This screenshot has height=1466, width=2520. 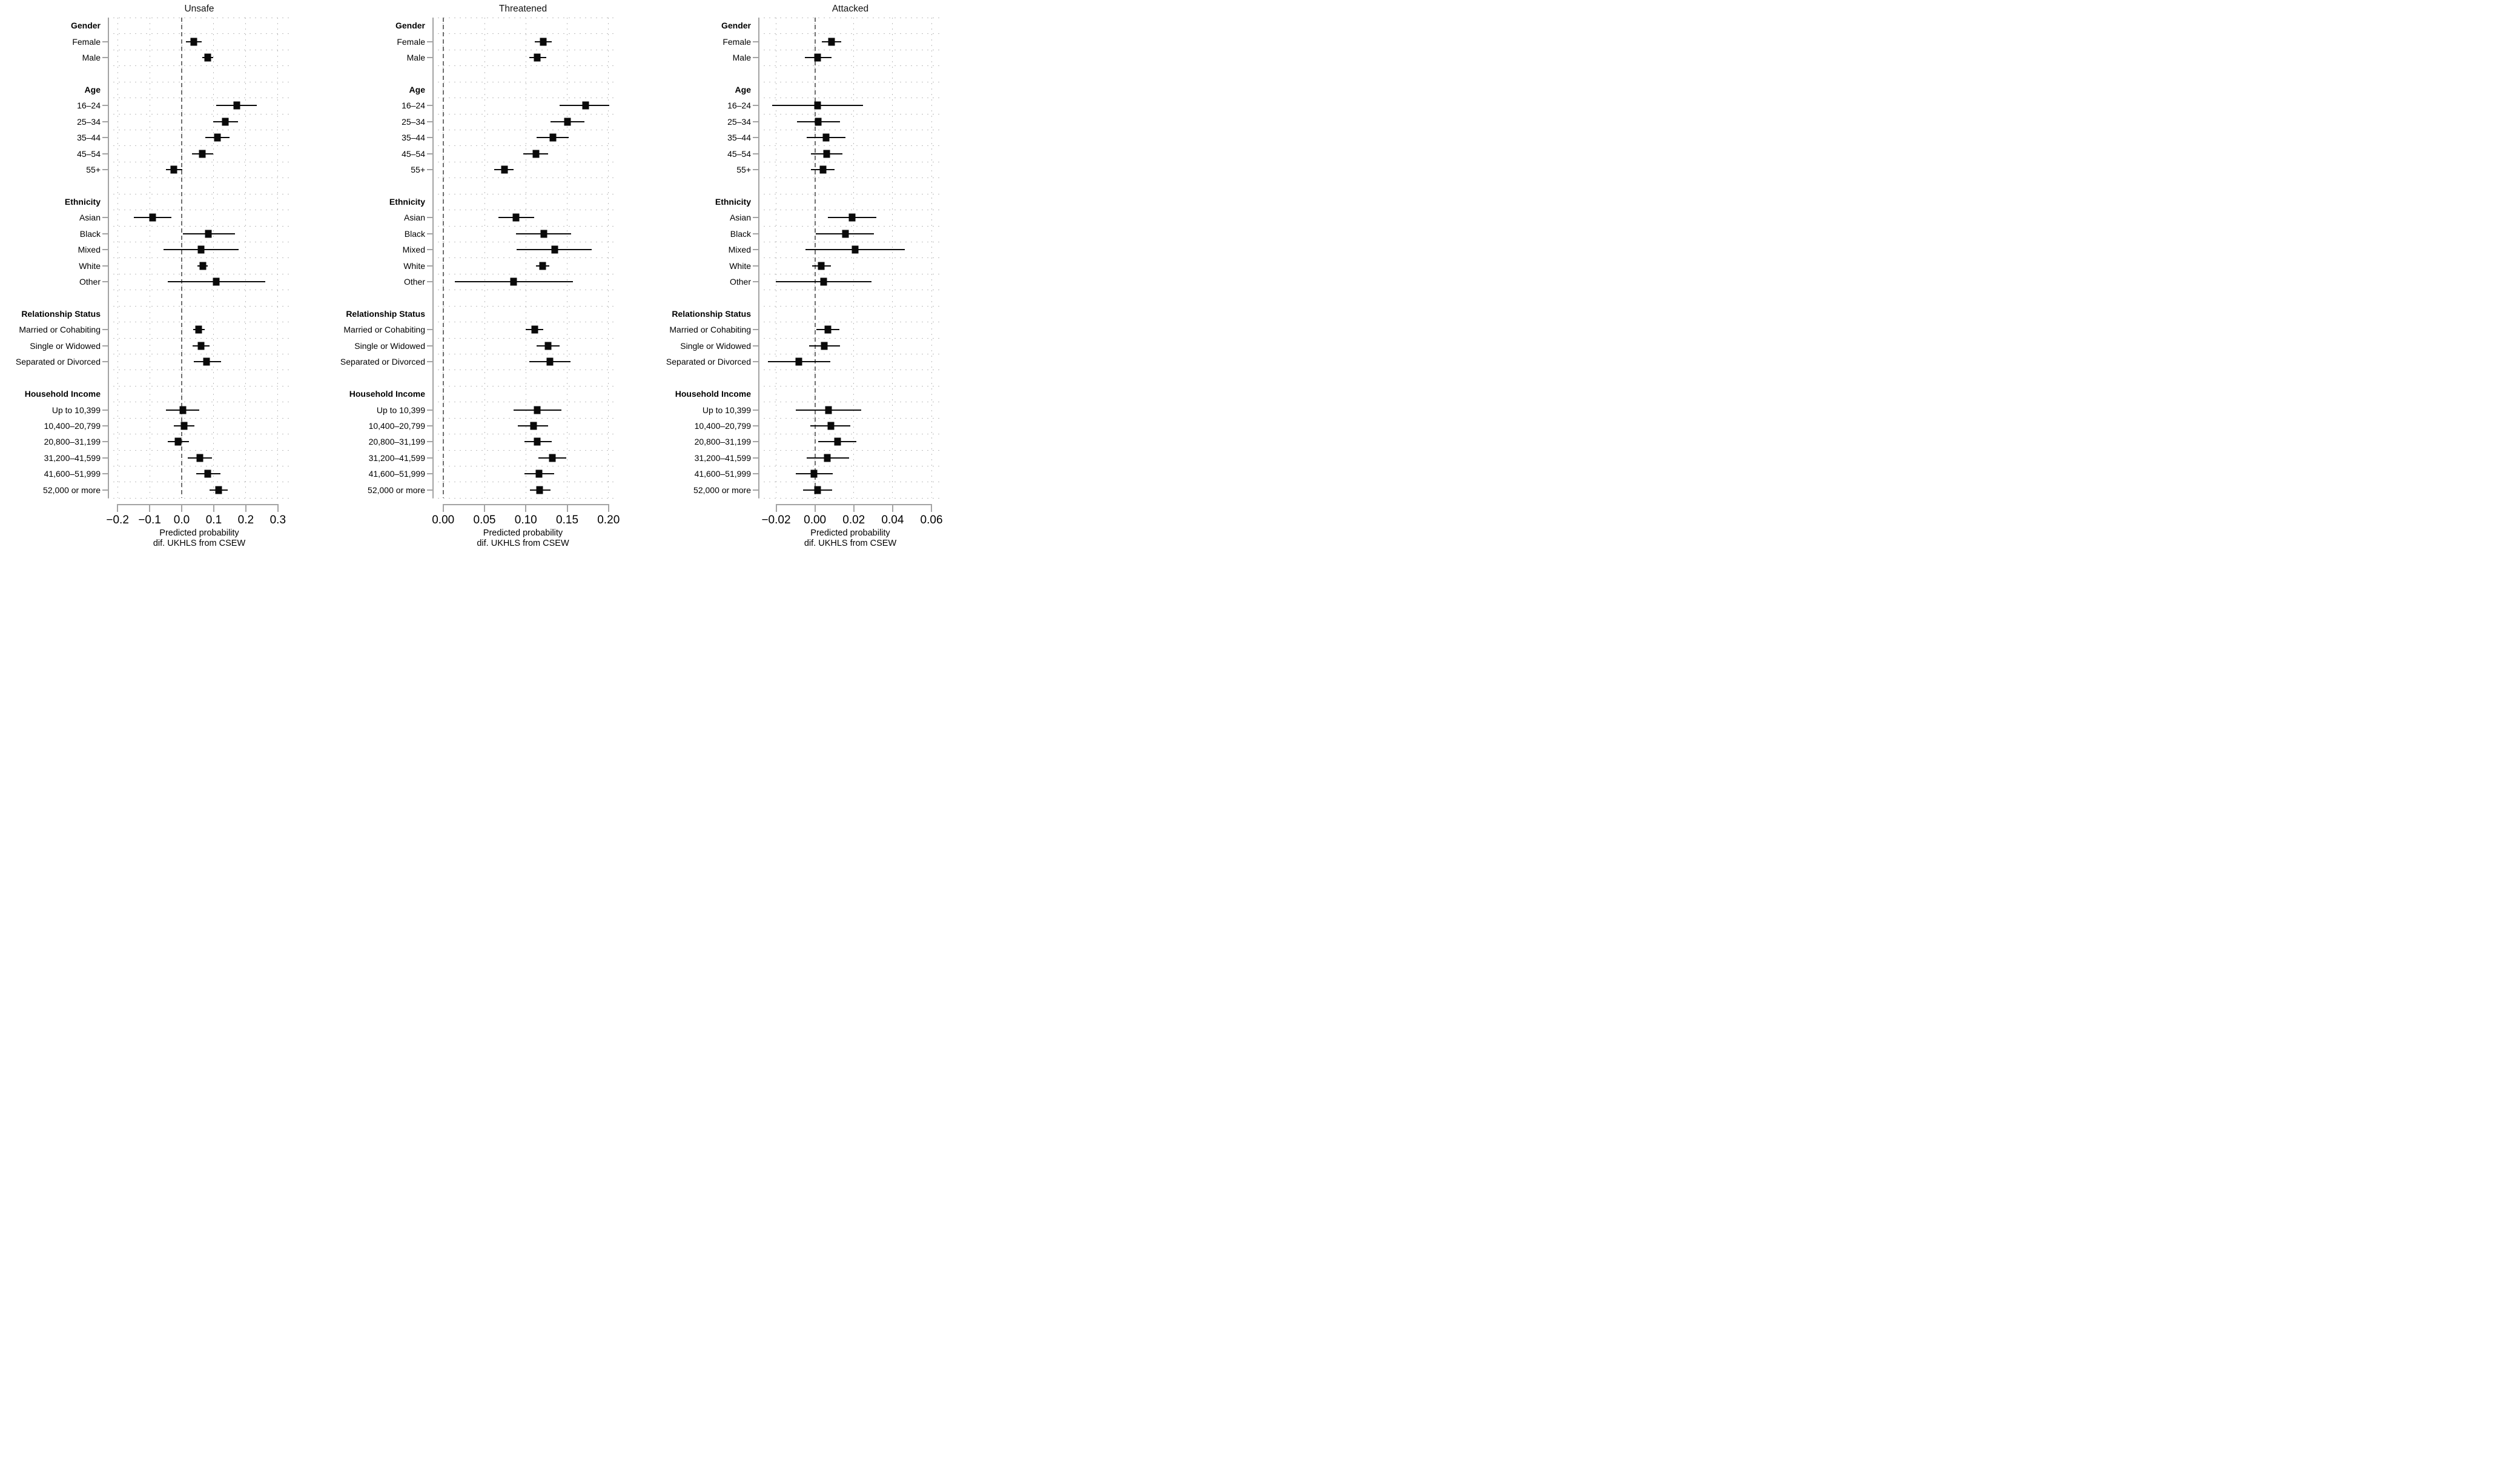 I want to click on row-label: Black, so click(x=414, y=233).